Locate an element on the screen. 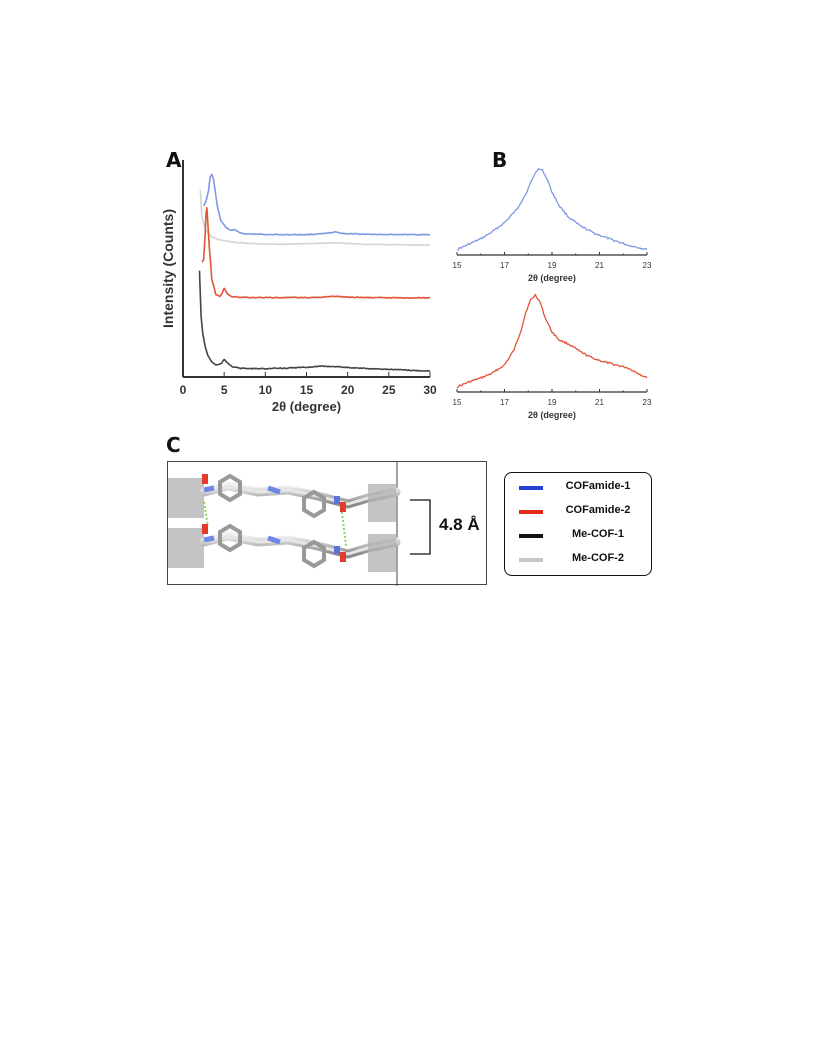 The height and width of the screenshot is (1056, 816). x-tick-label: 0 is located at coordinates (183, 390).